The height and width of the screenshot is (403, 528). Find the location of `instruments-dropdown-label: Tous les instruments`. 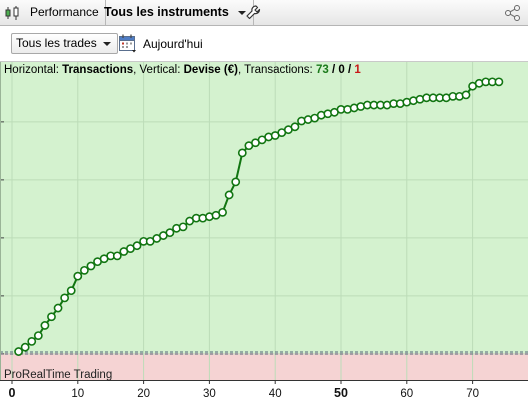

instruments-dropdown-label: Tous les instruments is located at coordinates (166, 12).